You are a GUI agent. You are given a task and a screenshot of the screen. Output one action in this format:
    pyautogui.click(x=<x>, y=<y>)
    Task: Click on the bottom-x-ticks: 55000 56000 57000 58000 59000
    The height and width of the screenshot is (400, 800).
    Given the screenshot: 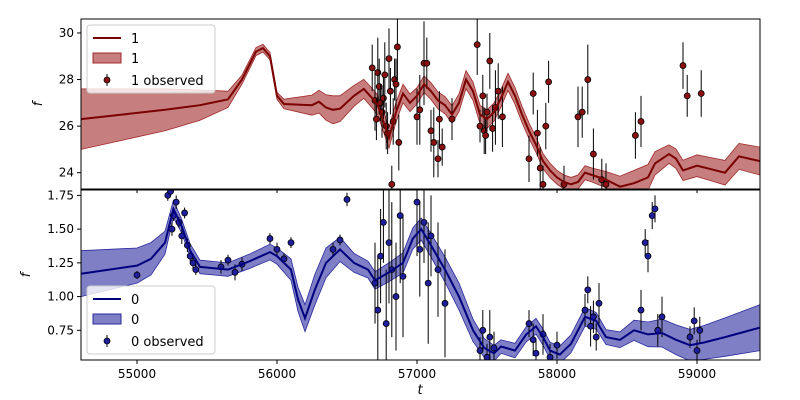 What is the action you would take?
    pyautogui.click(x=417, y=370)
    